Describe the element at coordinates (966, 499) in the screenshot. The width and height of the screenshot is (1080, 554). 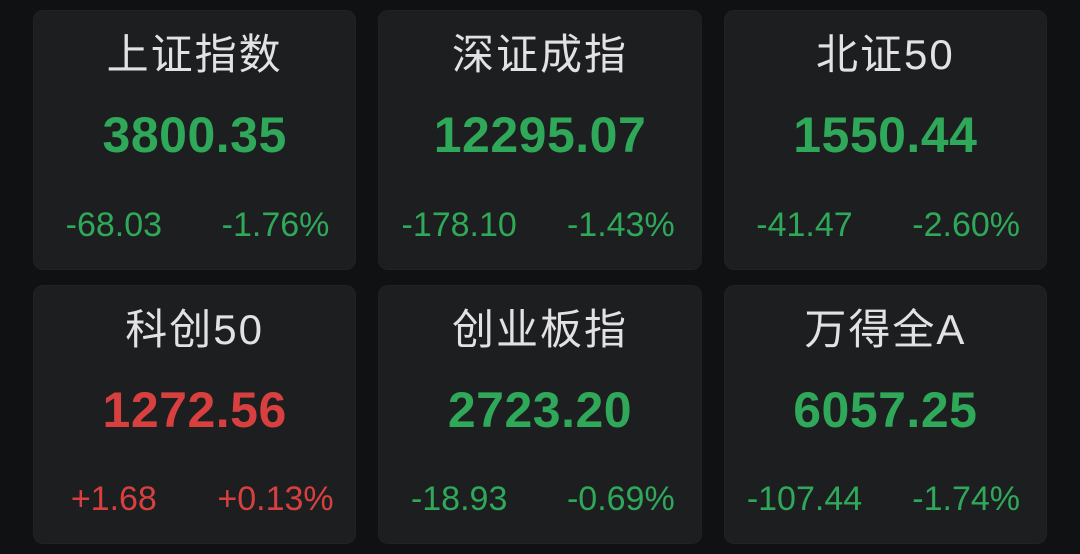
I see `index-change-pct: -1.74%` at that location.